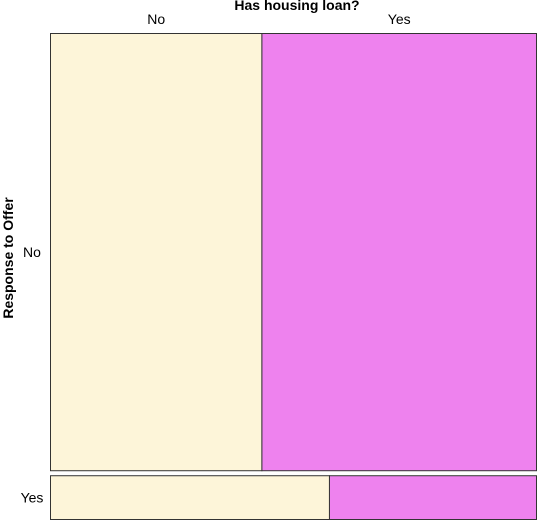  What do you see at coordinates (156, 19) in the screenshot?
I see `x-tick-no: No` at bounding box center [156, 19].